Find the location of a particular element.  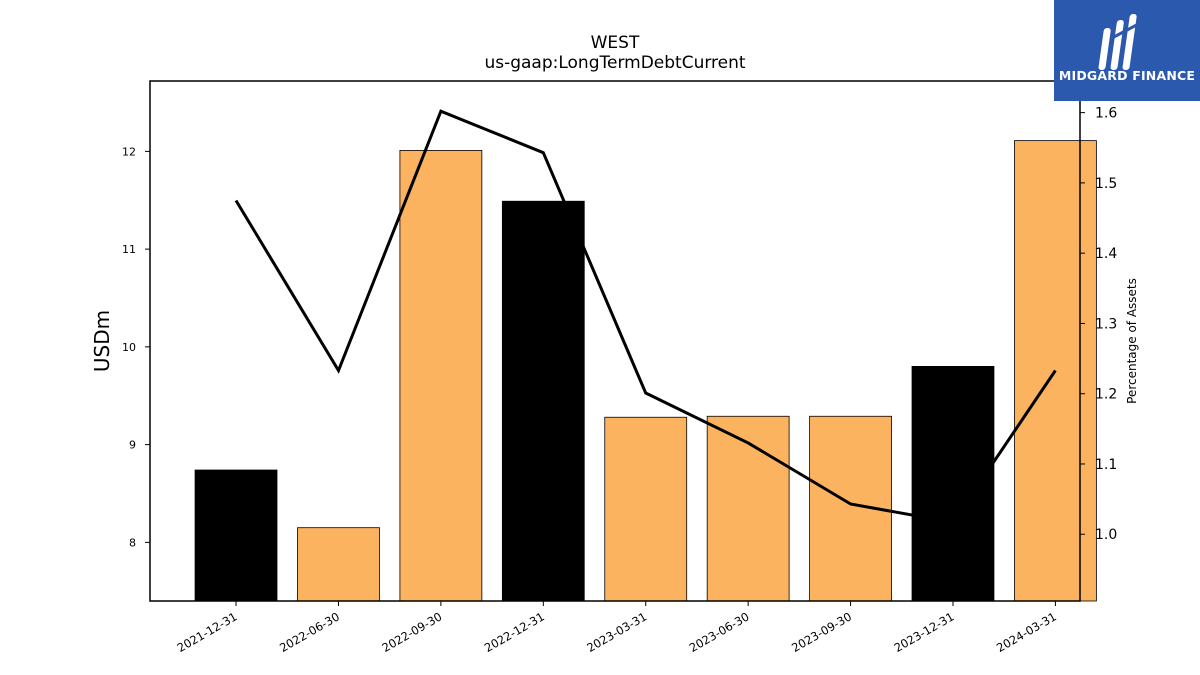

y2-tick-label: 1.0 is located at coordinates (1106, 535).